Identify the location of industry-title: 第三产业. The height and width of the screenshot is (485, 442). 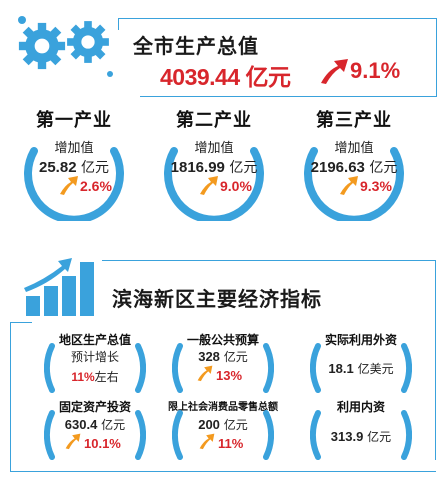
(354, 120).